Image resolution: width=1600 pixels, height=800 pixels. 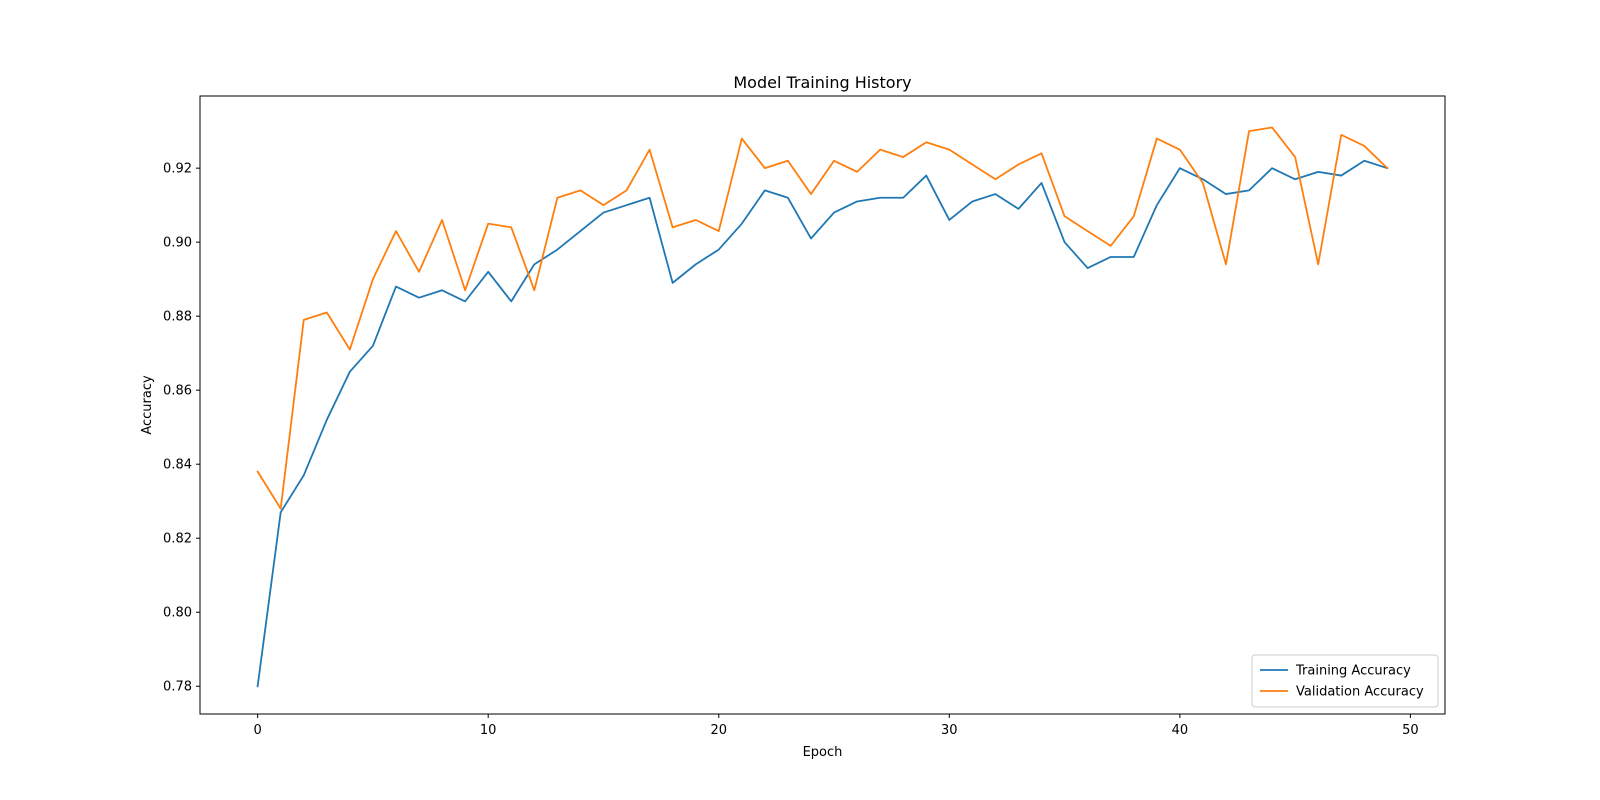 I want to click on legend-box, so click(x=1345, y=681).